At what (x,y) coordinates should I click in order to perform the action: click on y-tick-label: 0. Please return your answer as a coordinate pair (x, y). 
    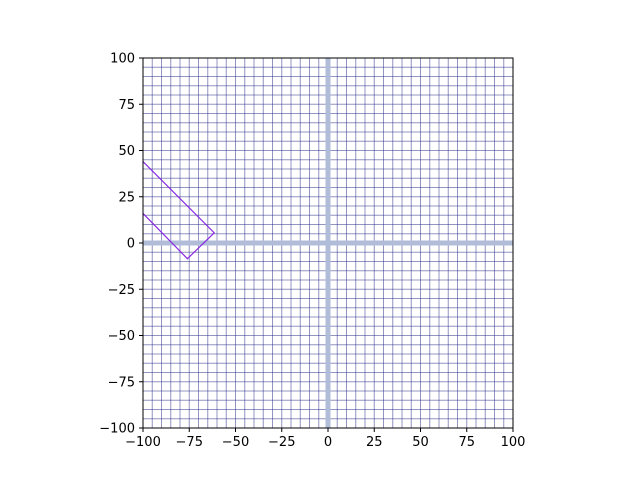
    Looking at the image, I should click on (131, 244).